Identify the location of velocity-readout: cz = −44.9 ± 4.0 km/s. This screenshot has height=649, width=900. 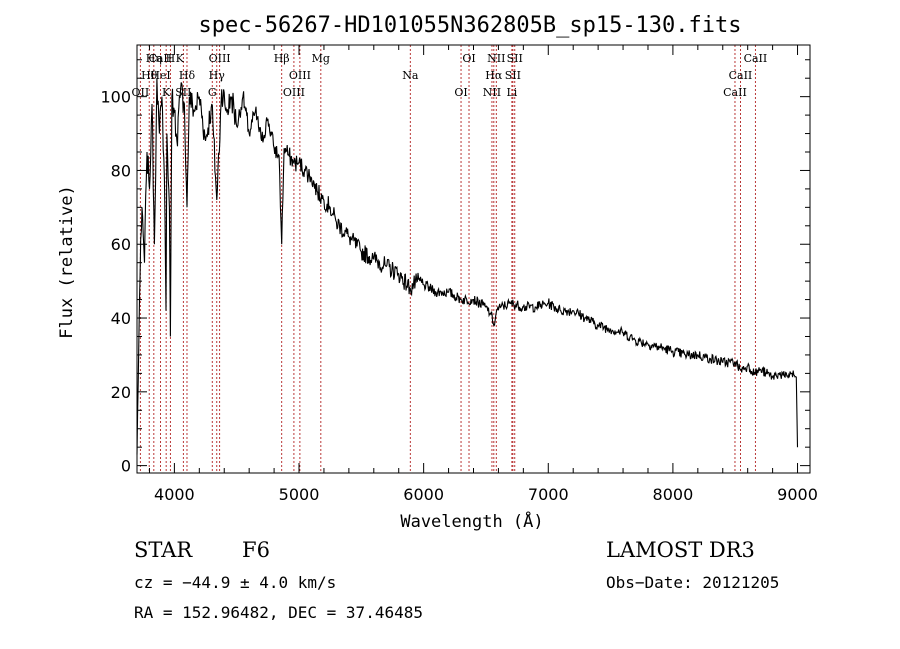
(235, 582).